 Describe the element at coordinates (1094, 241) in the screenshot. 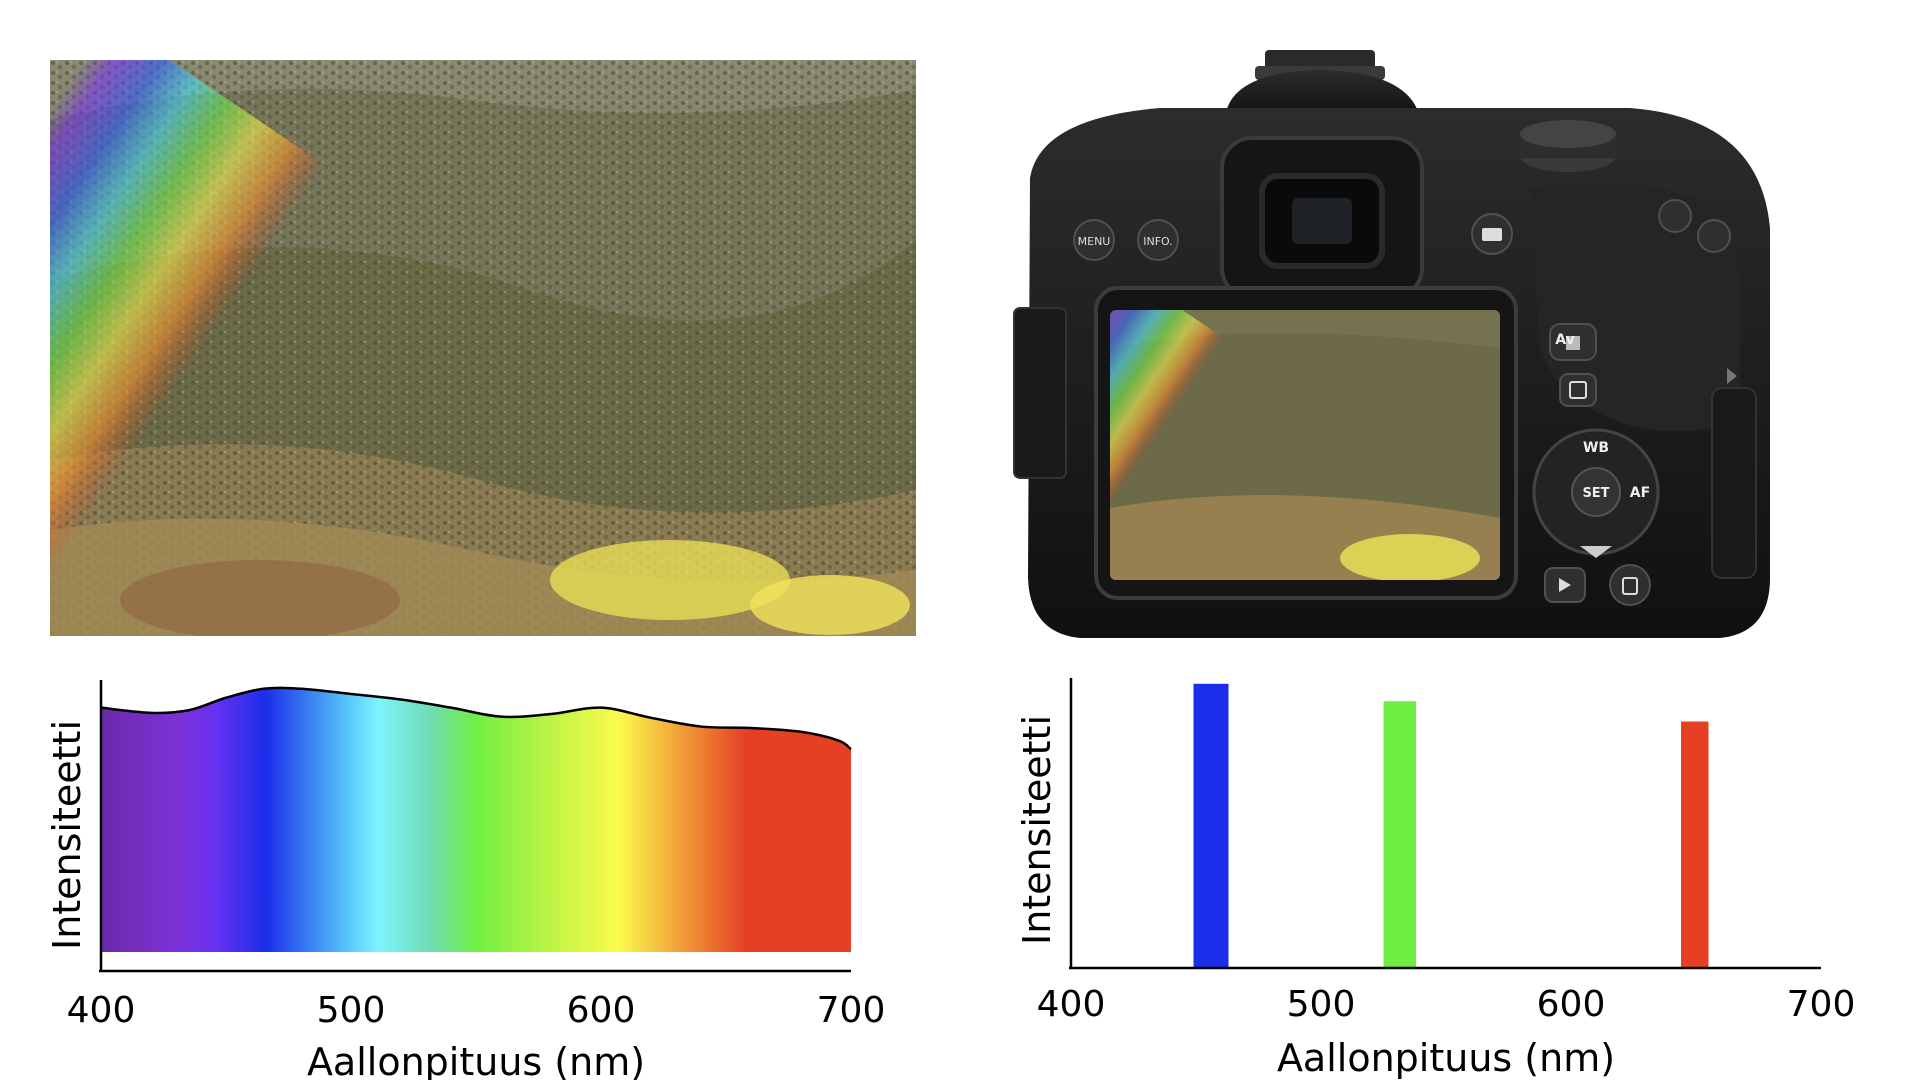

I see `menu-label: MENU` at that location.